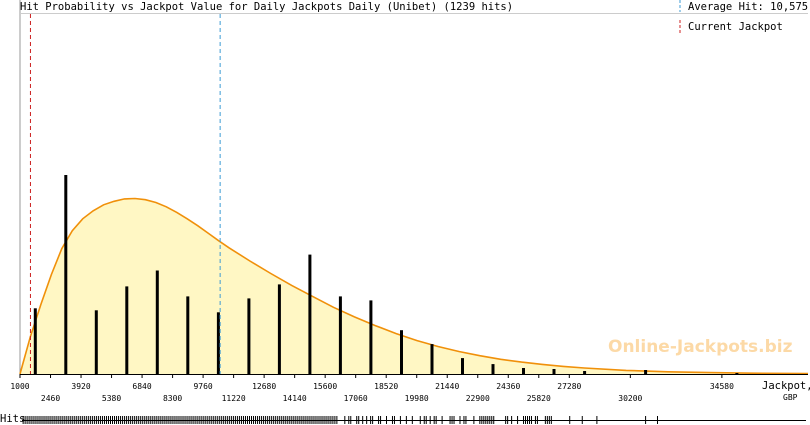 The image size is (810, 425). What do you see at coordinates (417, 398) in the screenshot?
I see `x-tick-label-lower-7: 19980` at bounding box center [417, 398].